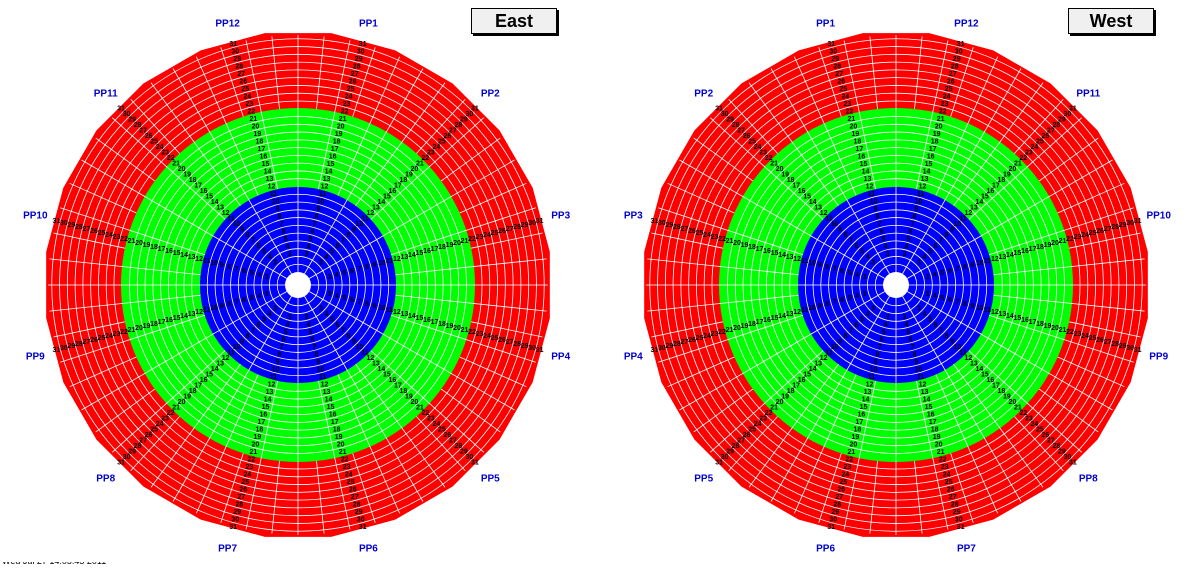 The height and width of the screenshot is (577, 1196). Describe the element at coordinates (1158, 216) in the screenshot. I see `pp-sector-label: PP10` at that location.